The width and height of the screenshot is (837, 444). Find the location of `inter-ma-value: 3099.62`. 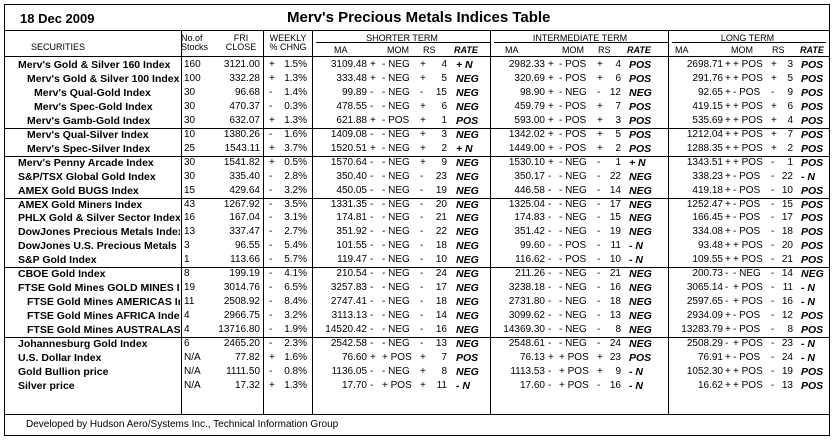

inter-ma-value: 3099.62 is located at coordinates (526, 316).